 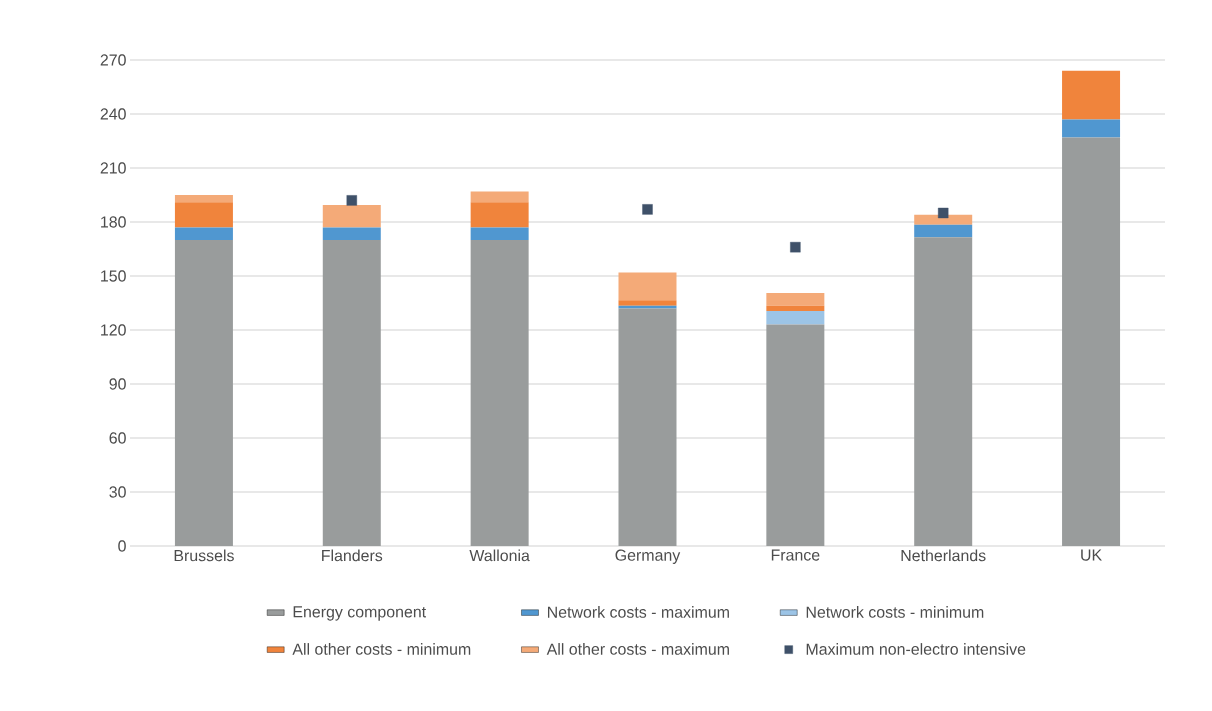 I want to click on x-tick-label: Germany, so click(x=648, y=556).